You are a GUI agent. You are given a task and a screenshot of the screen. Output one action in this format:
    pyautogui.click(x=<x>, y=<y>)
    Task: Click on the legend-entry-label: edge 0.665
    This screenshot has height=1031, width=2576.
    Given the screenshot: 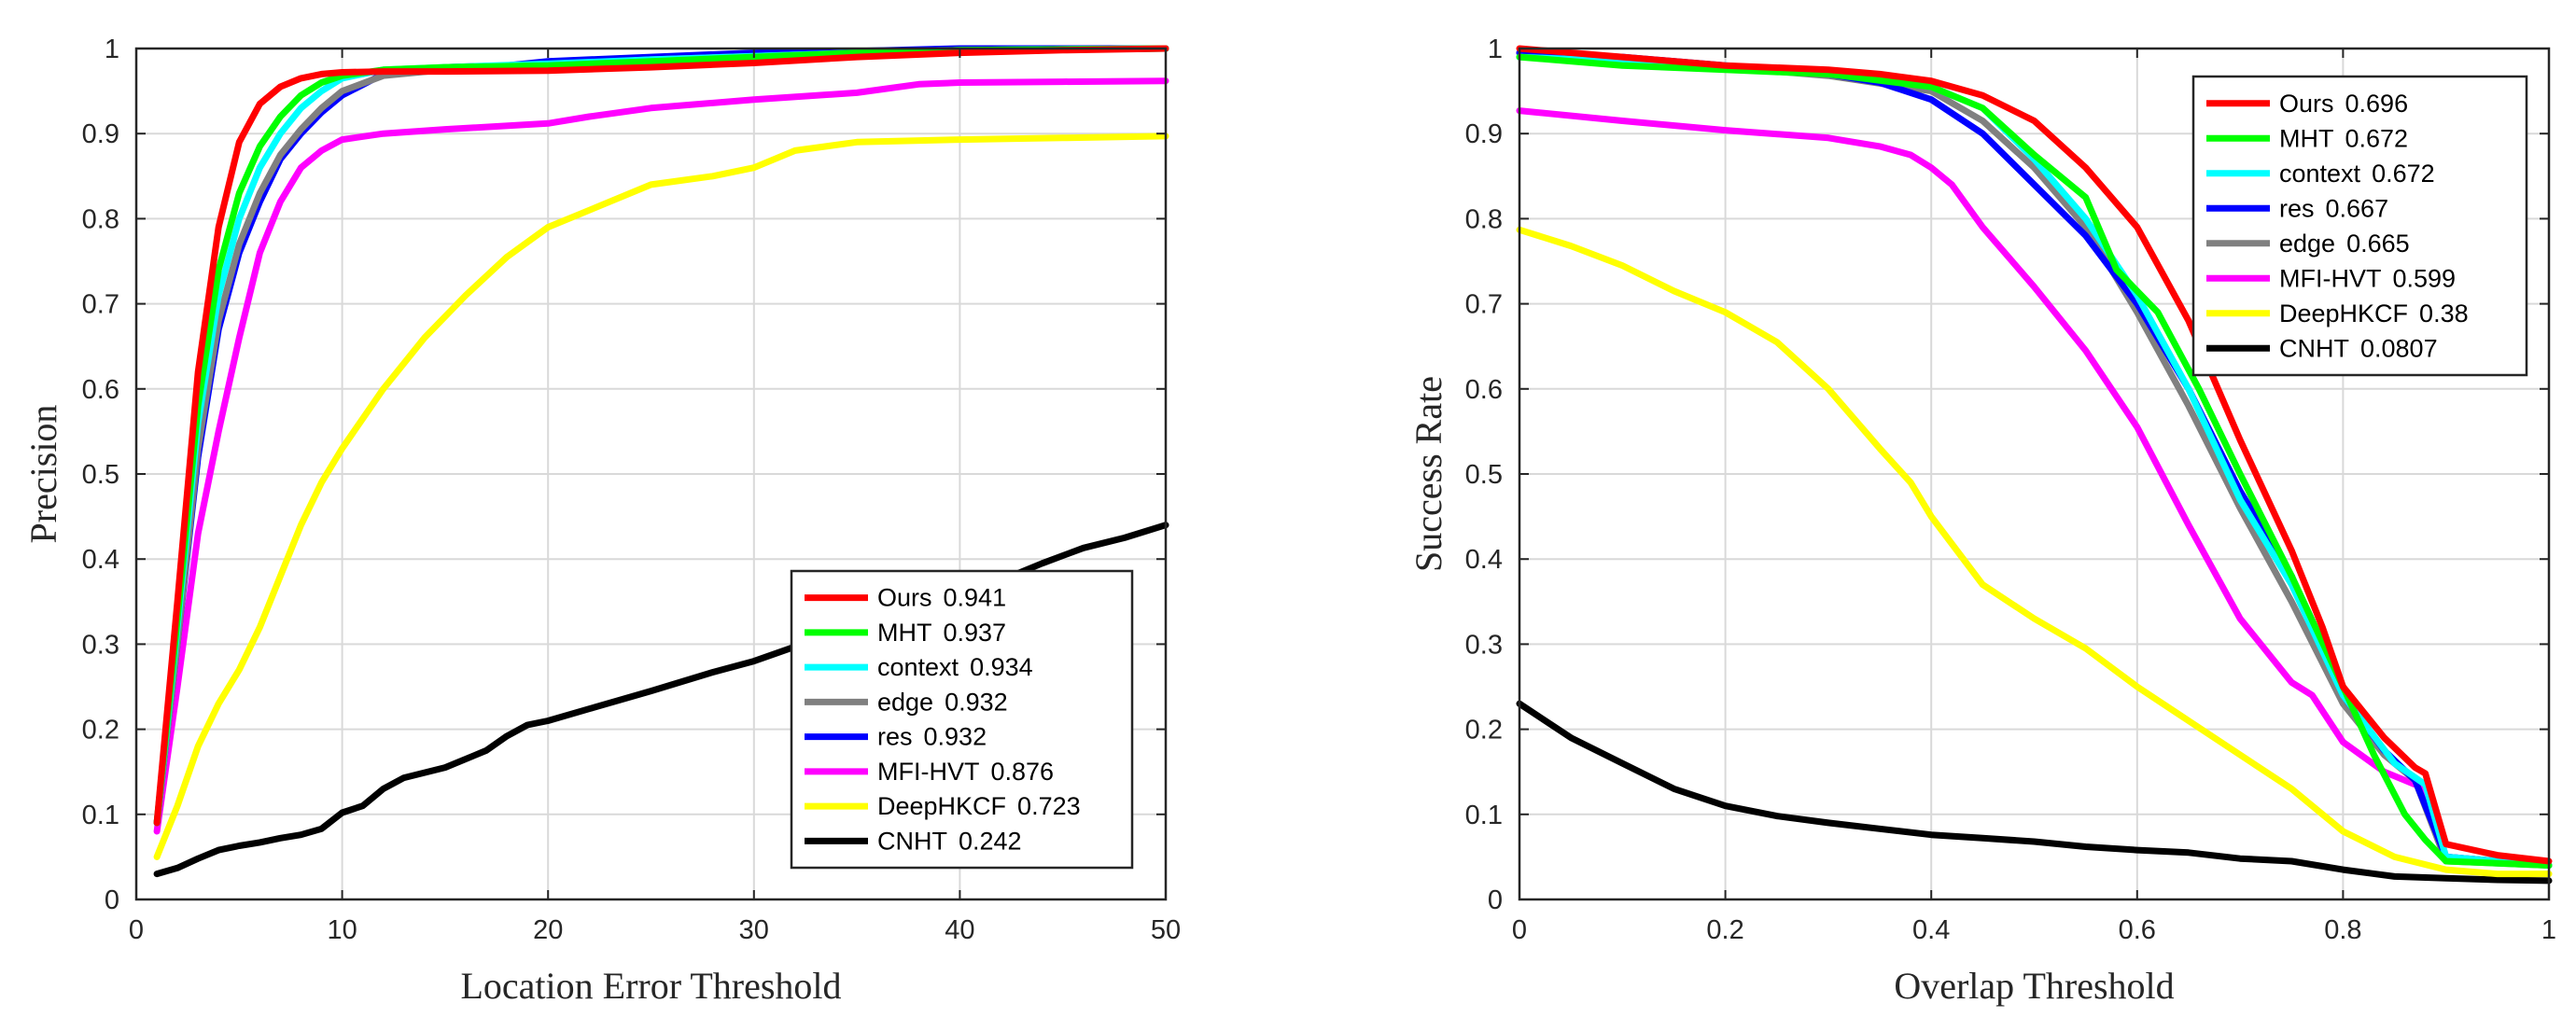 What is the action you would take?
    pyautogui.click(x=2344, y=244)
    